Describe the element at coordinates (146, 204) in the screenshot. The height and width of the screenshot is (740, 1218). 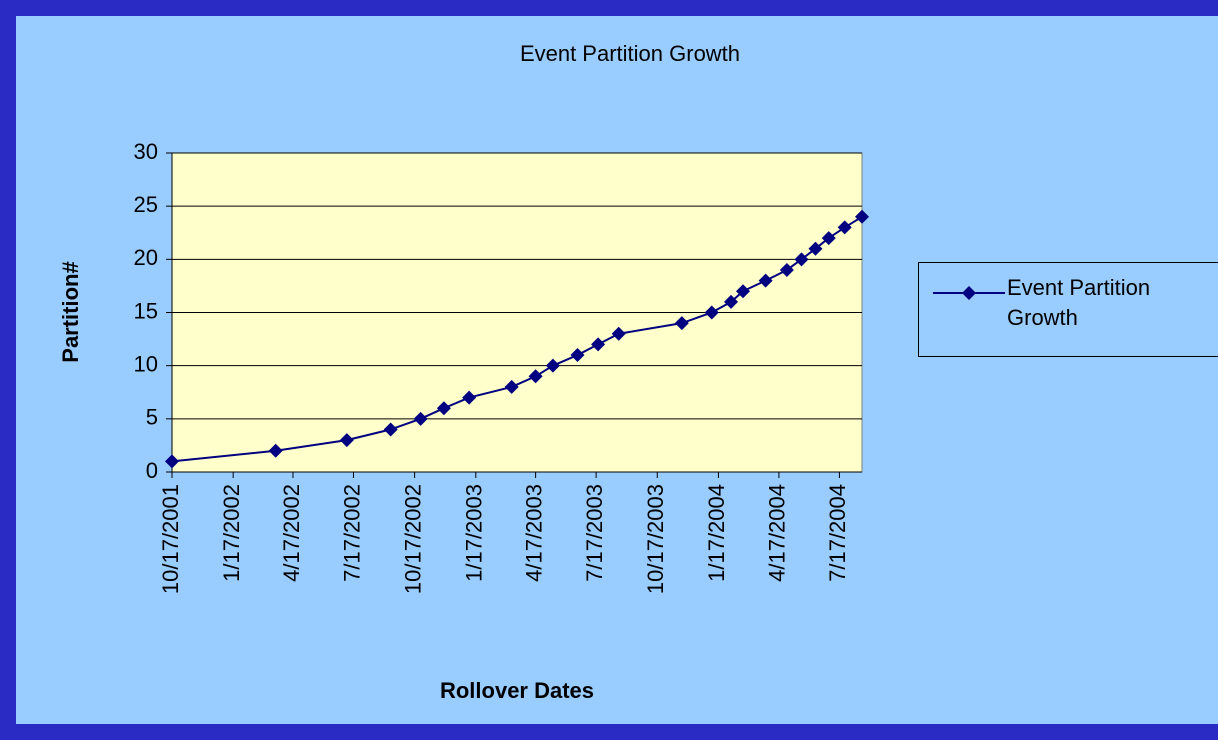
I see `y-tick-label: 25` at that location.